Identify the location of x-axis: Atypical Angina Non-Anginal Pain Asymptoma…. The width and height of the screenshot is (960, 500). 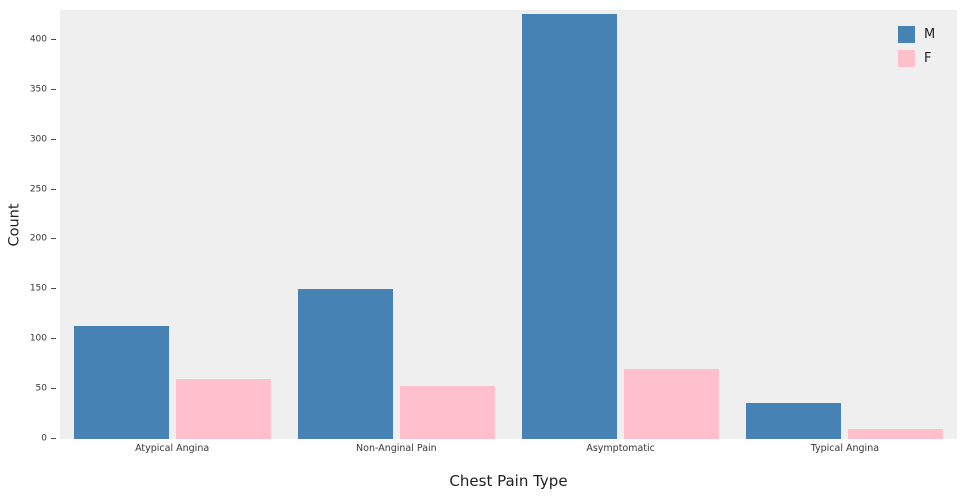
(508, 448).